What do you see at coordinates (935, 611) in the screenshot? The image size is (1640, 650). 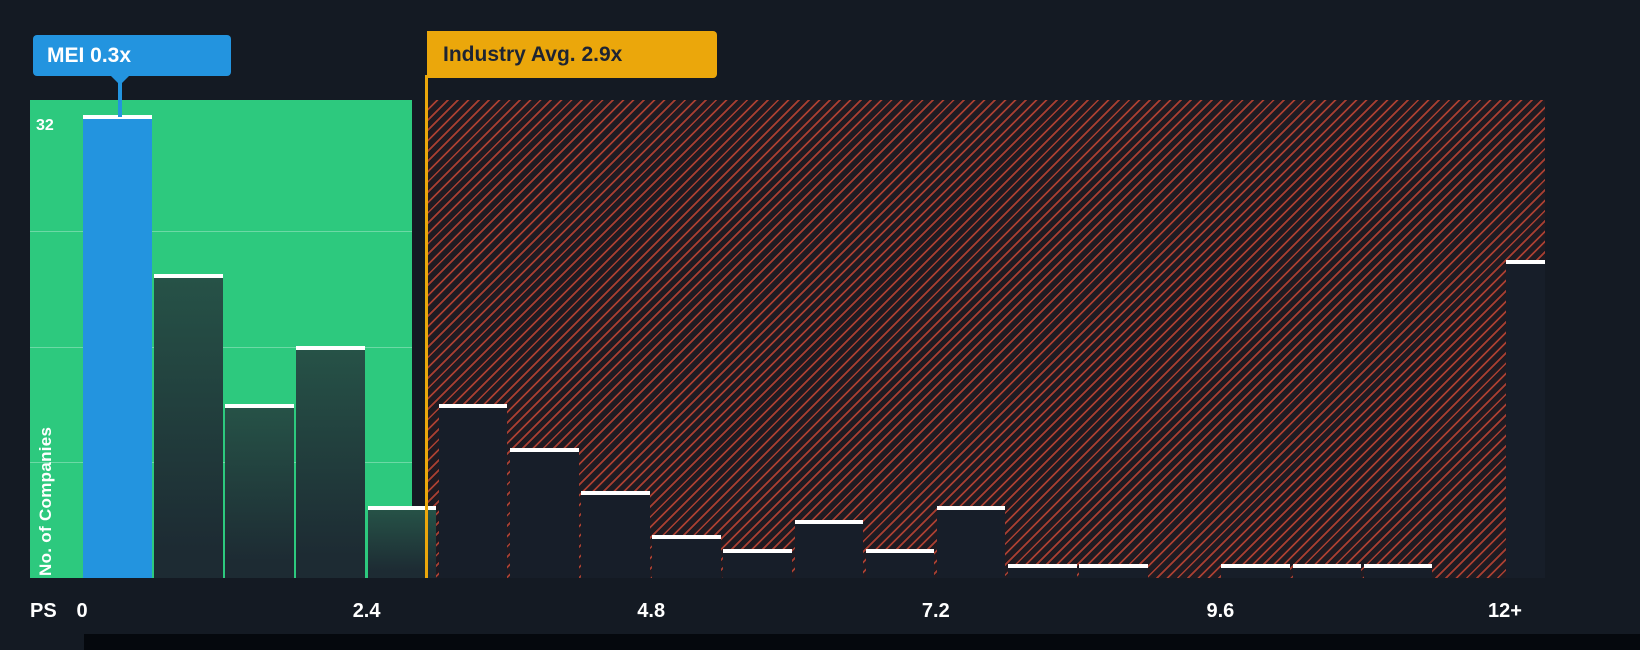 I see `x-tick: 7.2` at bounding box center [935, 611].